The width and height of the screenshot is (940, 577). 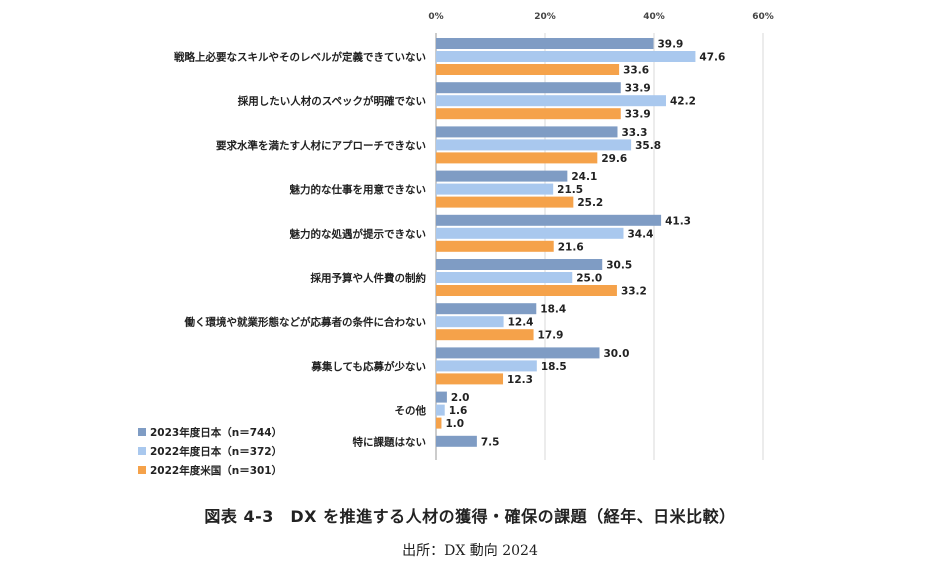 What do you see at coordinates (300, 57) in the screenshot?
I see `category-label: 戦略上必要なスキルやそのレベルが定義できていない` at bounding box center [300, 57].